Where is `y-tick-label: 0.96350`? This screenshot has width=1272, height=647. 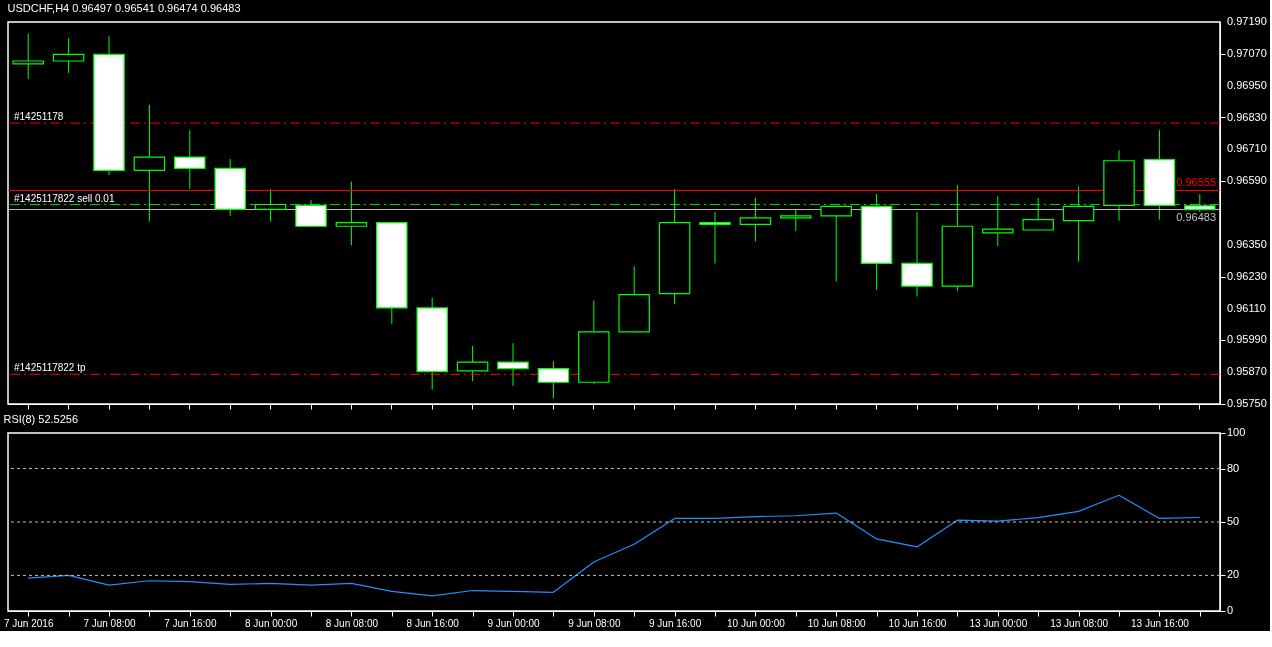 y-tick-label: 0.96350 is located at coordinates (1247, 243).